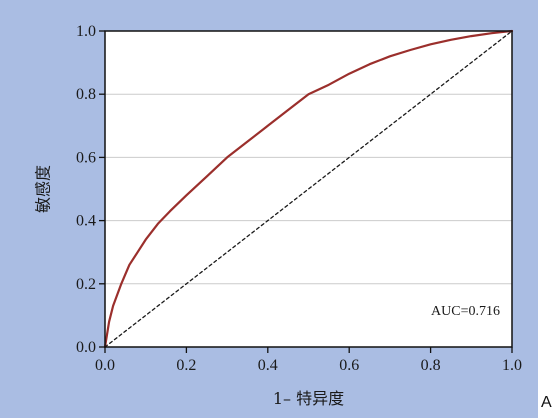 The image size is (559, 418). What do you see at coordinates (86, 157) in the screenshot?
I see `y-tick-label: 0.6` at bounding box center [86, 157].